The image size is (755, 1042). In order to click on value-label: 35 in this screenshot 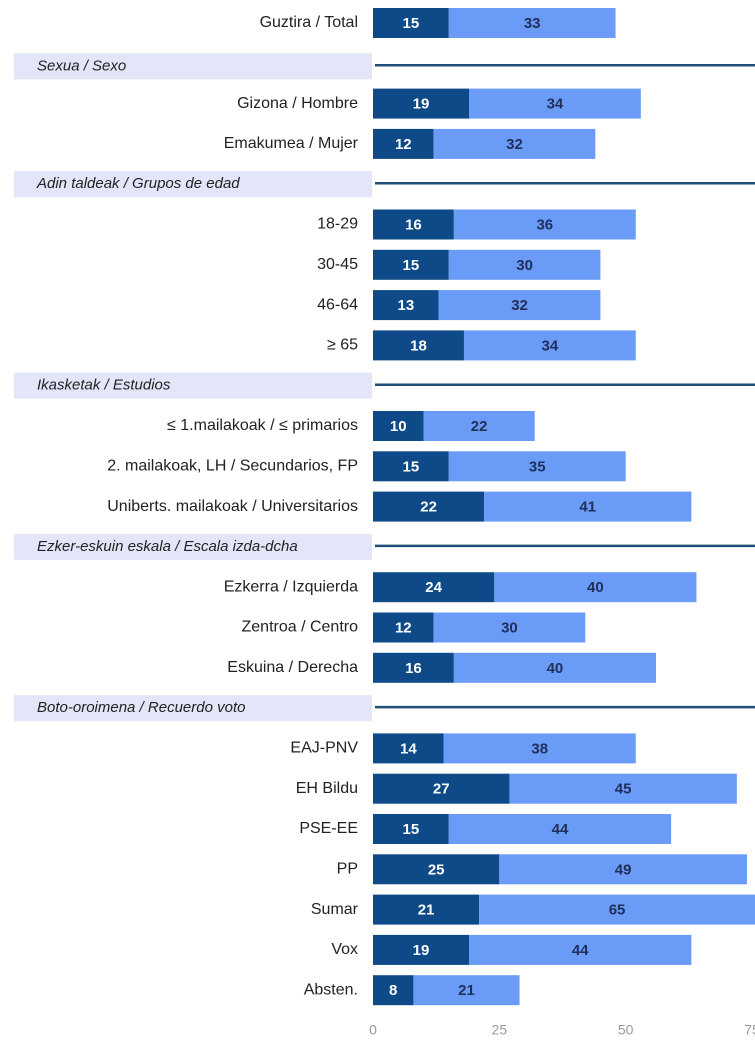, I will do `click(537, 466)`.